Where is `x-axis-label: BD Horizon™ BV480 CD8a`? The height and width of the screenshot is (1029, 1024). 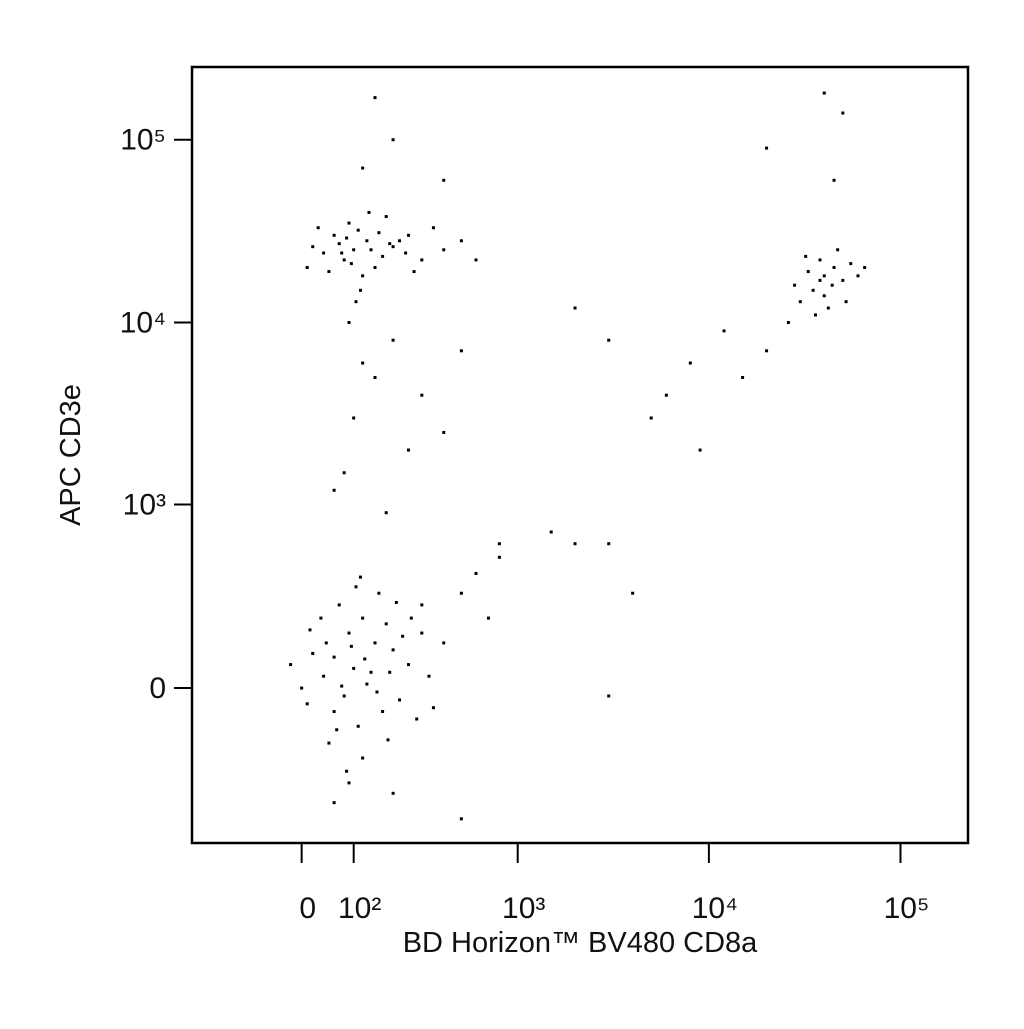 x-axis-label: BD Horizon™ BV480 CD8a is located at coordinates (580, 943).